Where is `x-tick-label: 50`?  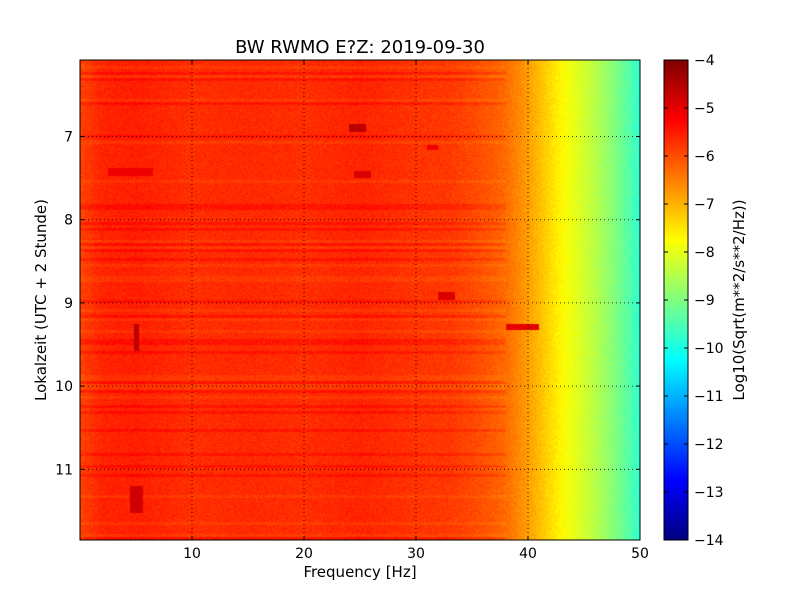
x-tick-label: 50 is located at coordinates (640, 554).